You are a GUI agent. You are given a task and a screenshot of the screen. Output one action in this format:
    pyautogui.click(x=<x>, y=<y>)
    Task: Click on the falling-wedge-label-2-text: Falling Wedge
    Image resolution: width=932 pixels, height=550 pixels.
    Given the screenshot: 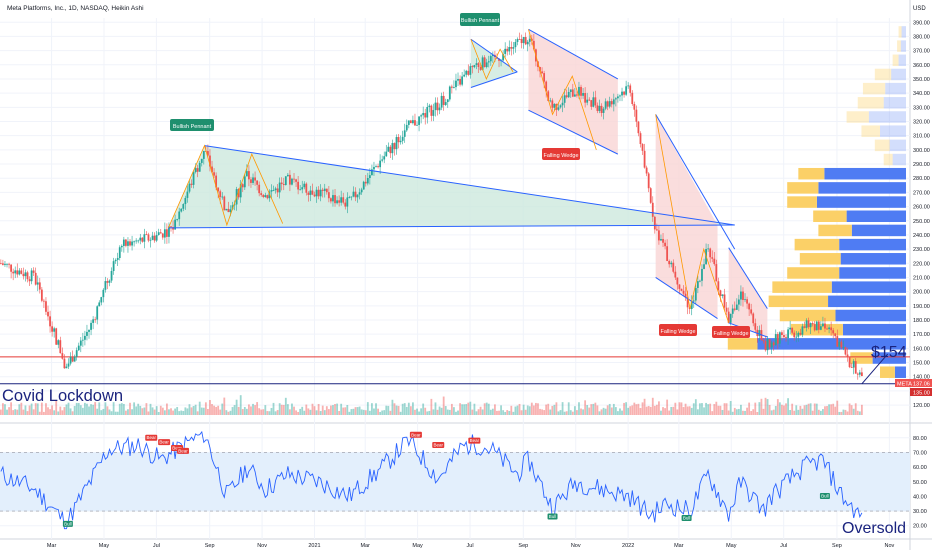 What is the action you would take?
    pyautogui.click(x=677, y=332)
    